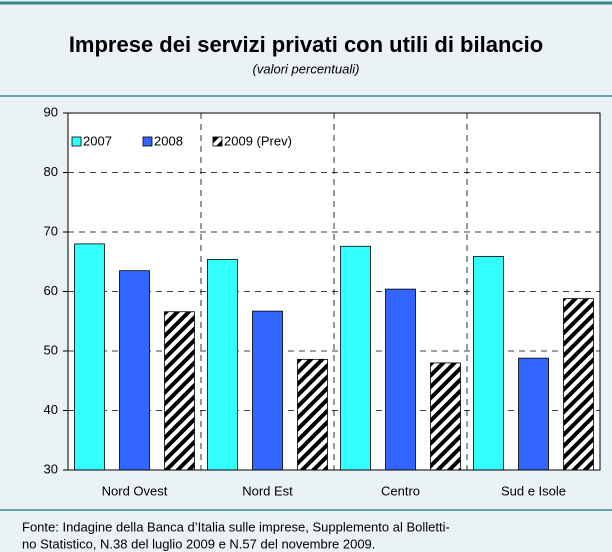 The image size is (612, 552). I want to click on y-tick-label: 70, so click(51, 230).